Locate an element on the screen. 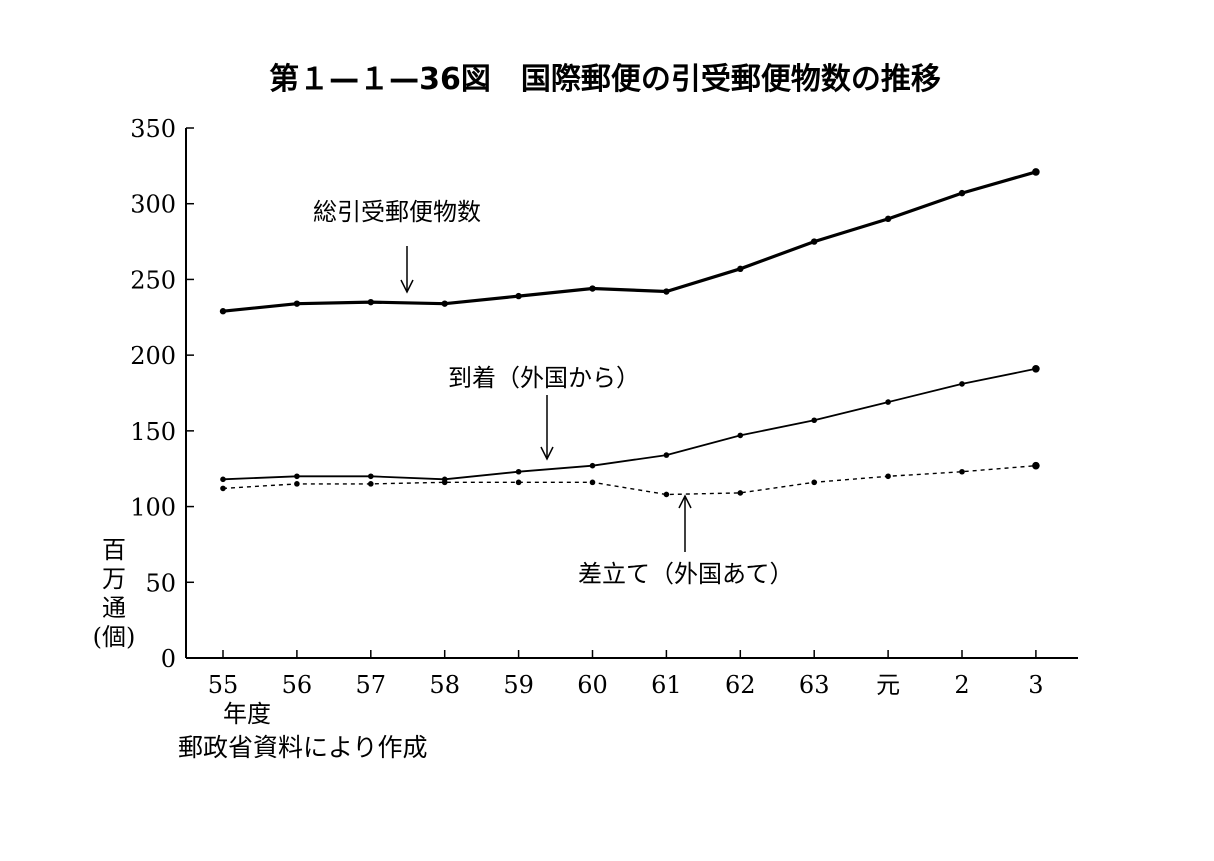 The height and width of the screenshot is (861, 1214). y-axis-label-1: 百 is located at coordinates (114, 550).